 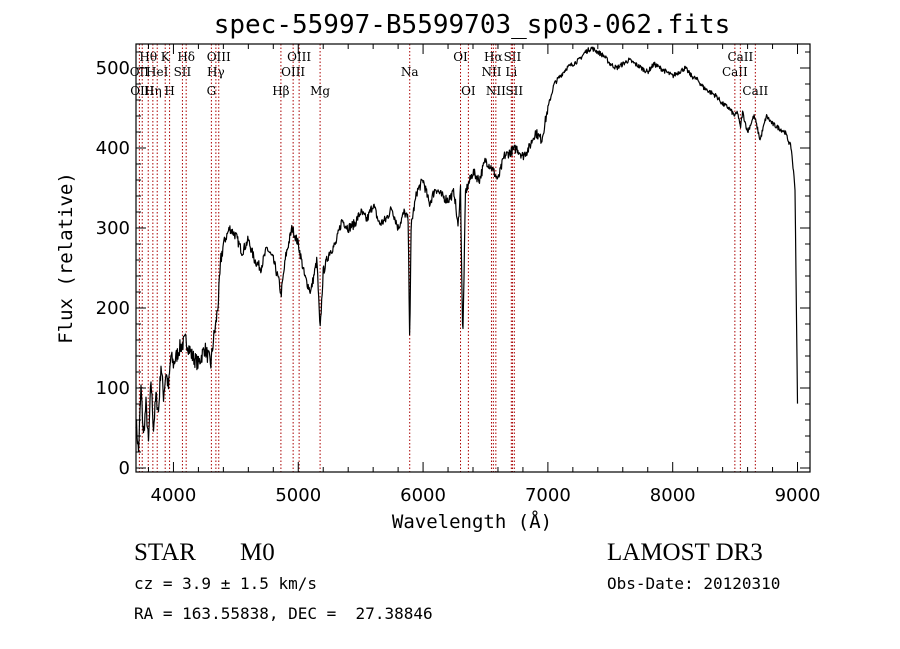 I want to click on line-label-18: OI, so click(x=468, y=91).